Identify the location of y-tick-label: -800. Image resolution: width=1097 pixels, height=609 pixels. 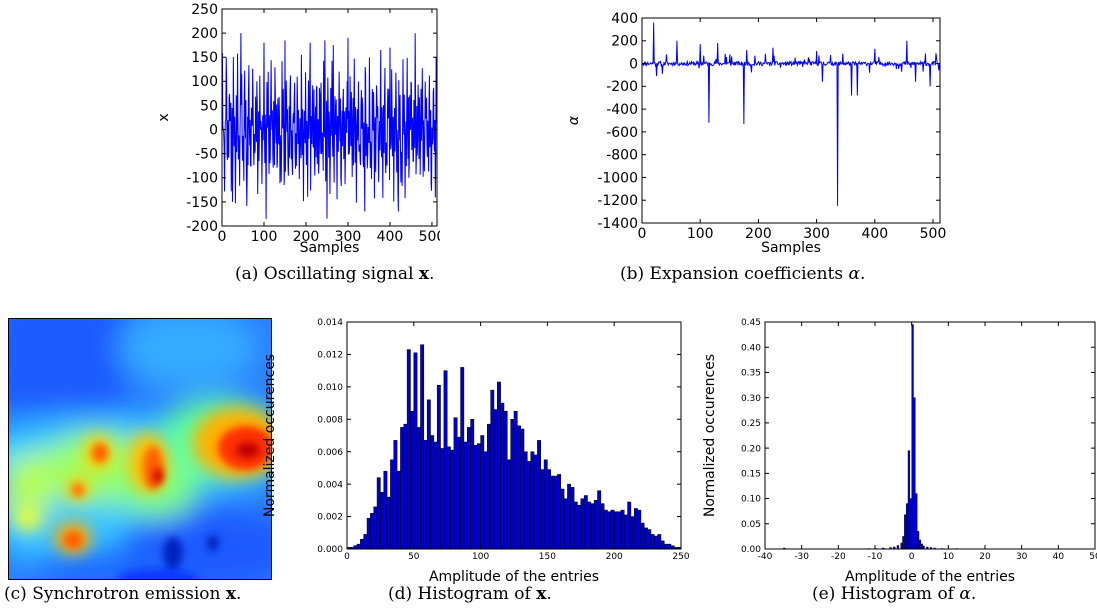
(622, 156).